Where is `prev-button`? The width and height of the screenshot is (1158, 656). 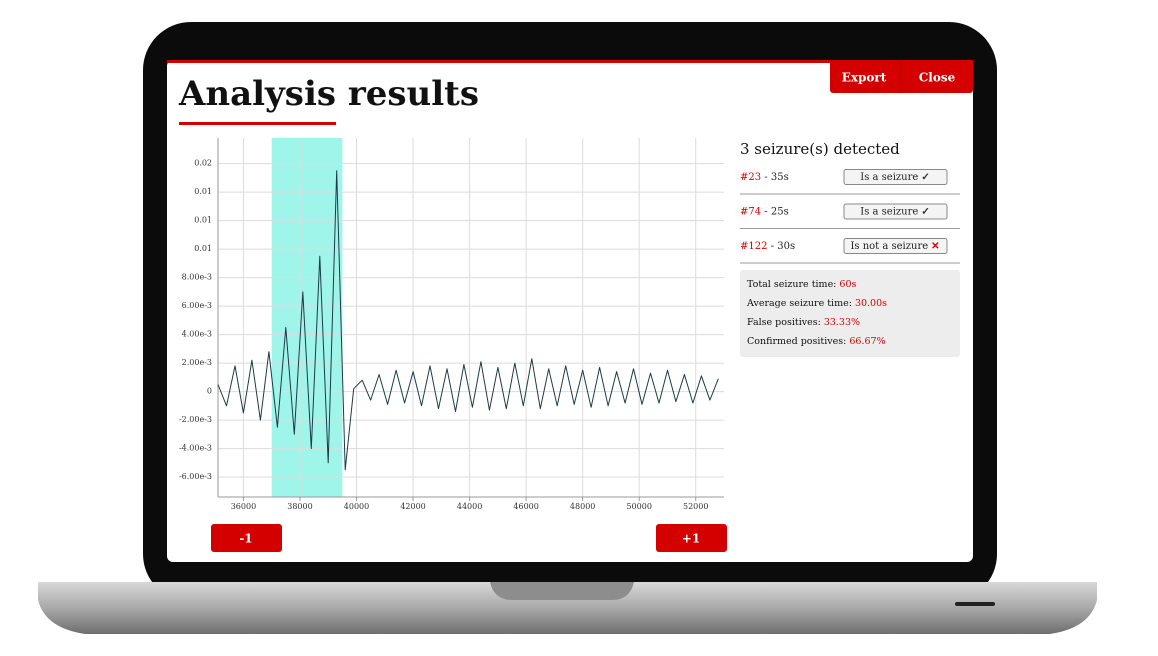 prev-button is located at coordinates (246, 538).